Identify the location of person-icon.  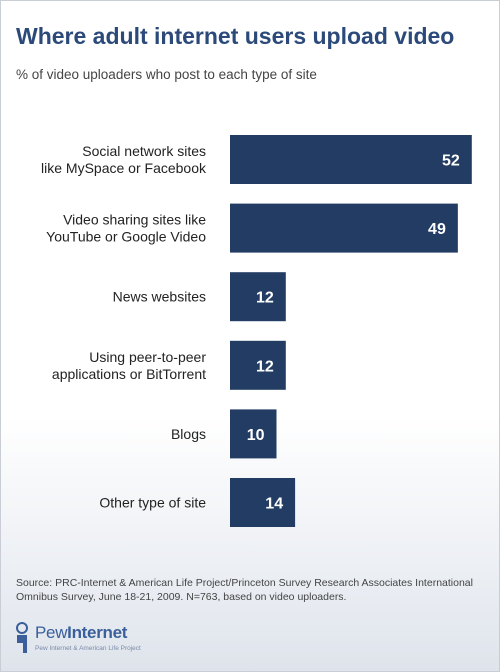
(22, 637).